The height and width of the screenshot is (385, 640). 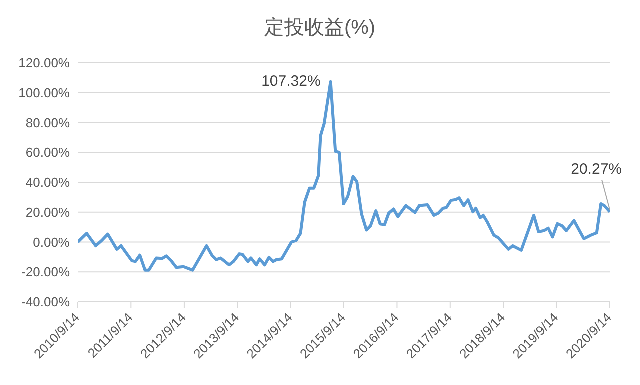 What do you see at coordinates (48, 122) in the screenshot?
I see `y-tick-label: 80.00%` at bounding box center [48, 122].